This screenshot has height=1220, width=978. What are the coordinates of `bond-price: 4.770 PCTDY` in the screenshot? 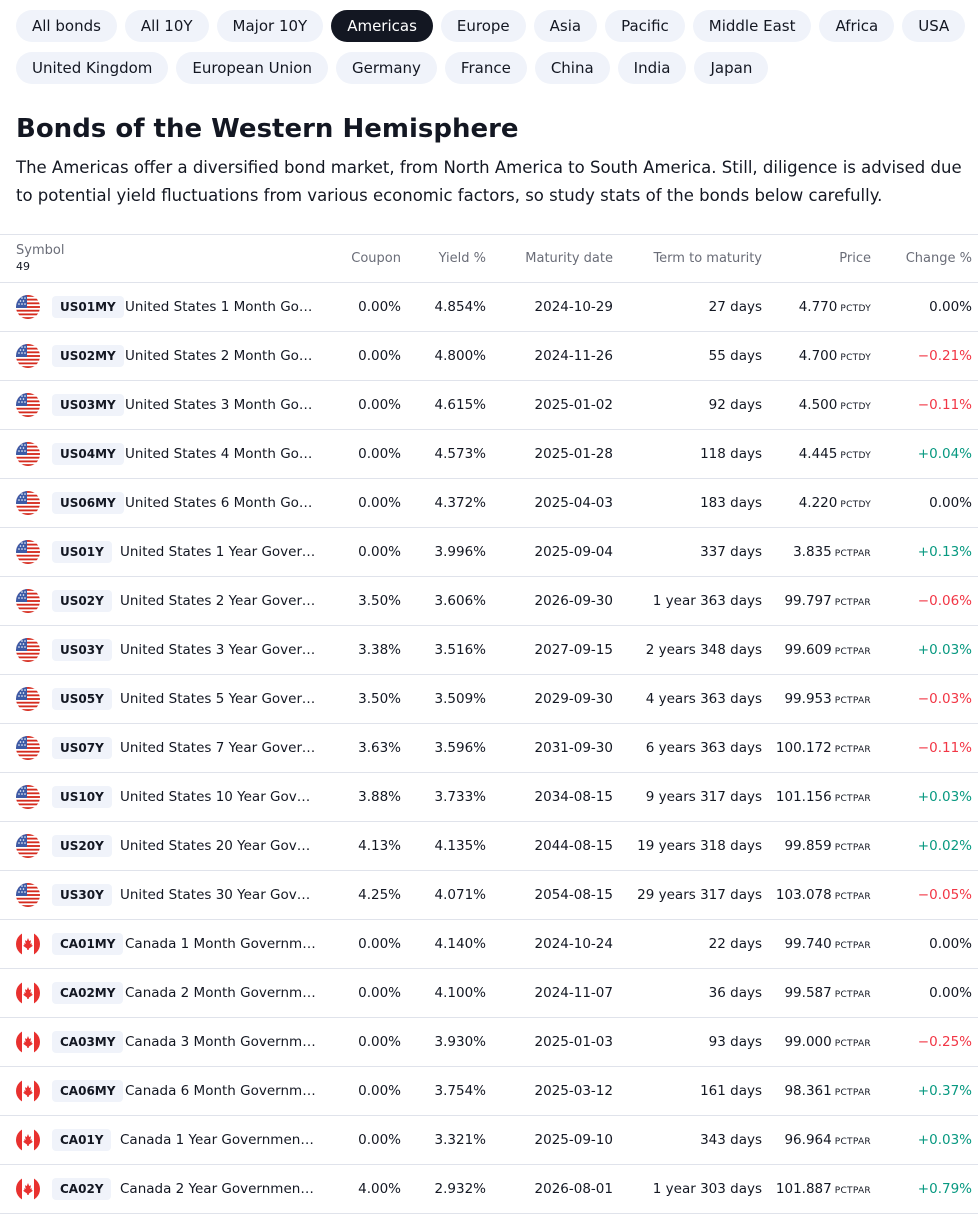 It's located at (815, 307).